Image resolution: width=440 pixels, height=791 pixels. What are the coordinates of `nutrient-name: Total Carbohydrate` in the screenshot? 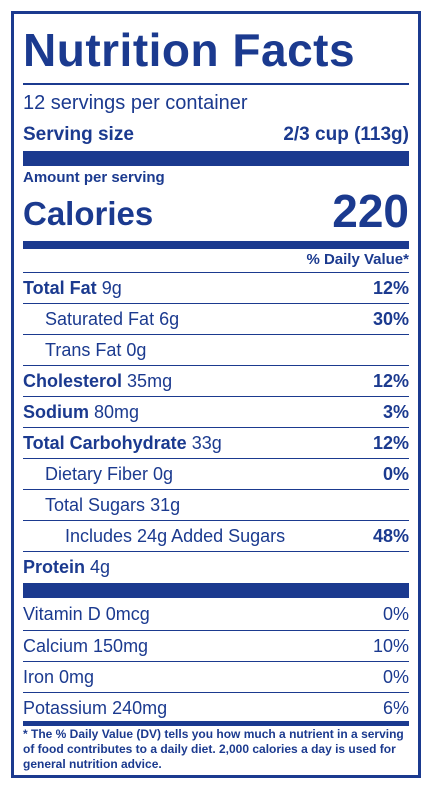 It's located at (105, 442).